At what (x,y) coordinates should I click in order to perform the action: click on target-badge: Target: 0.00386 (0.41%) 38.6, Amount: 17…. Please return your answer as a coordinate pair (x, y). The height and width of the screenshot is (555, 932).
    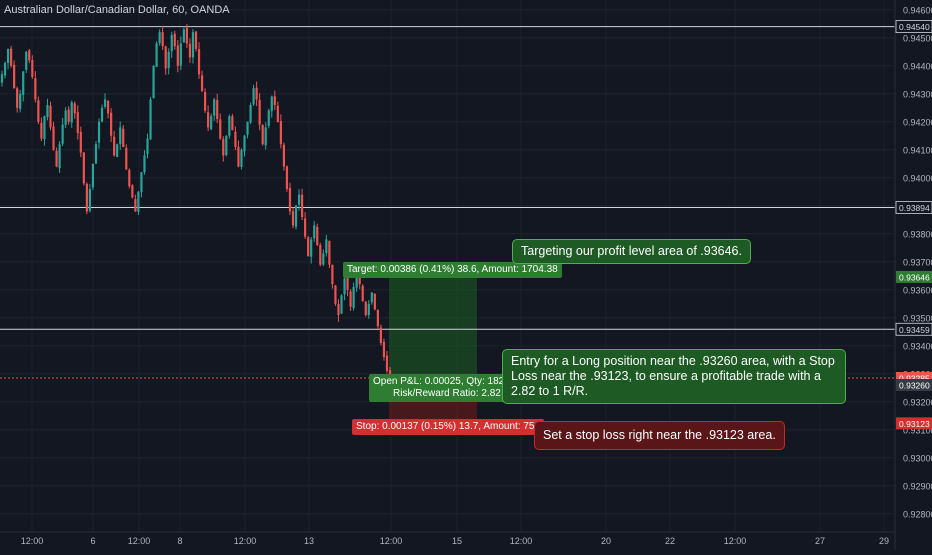
    Looking at the image, I should click on (452, 270).